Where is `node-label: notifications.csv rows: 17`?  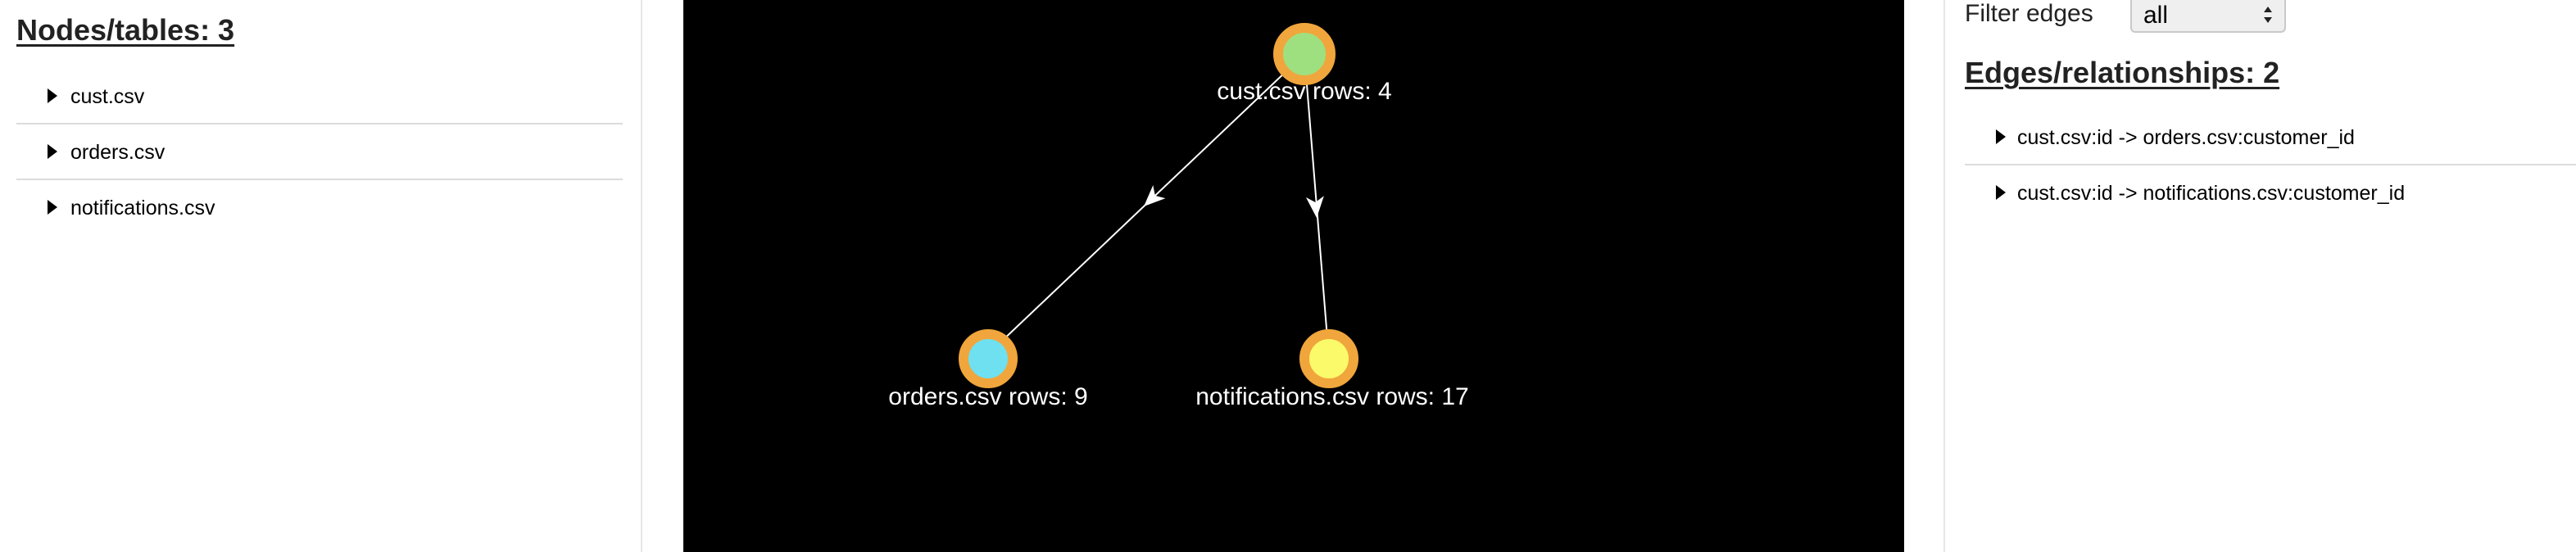 node-label: notifications.csv rows: 17 is located at coordinates (1331, 396).